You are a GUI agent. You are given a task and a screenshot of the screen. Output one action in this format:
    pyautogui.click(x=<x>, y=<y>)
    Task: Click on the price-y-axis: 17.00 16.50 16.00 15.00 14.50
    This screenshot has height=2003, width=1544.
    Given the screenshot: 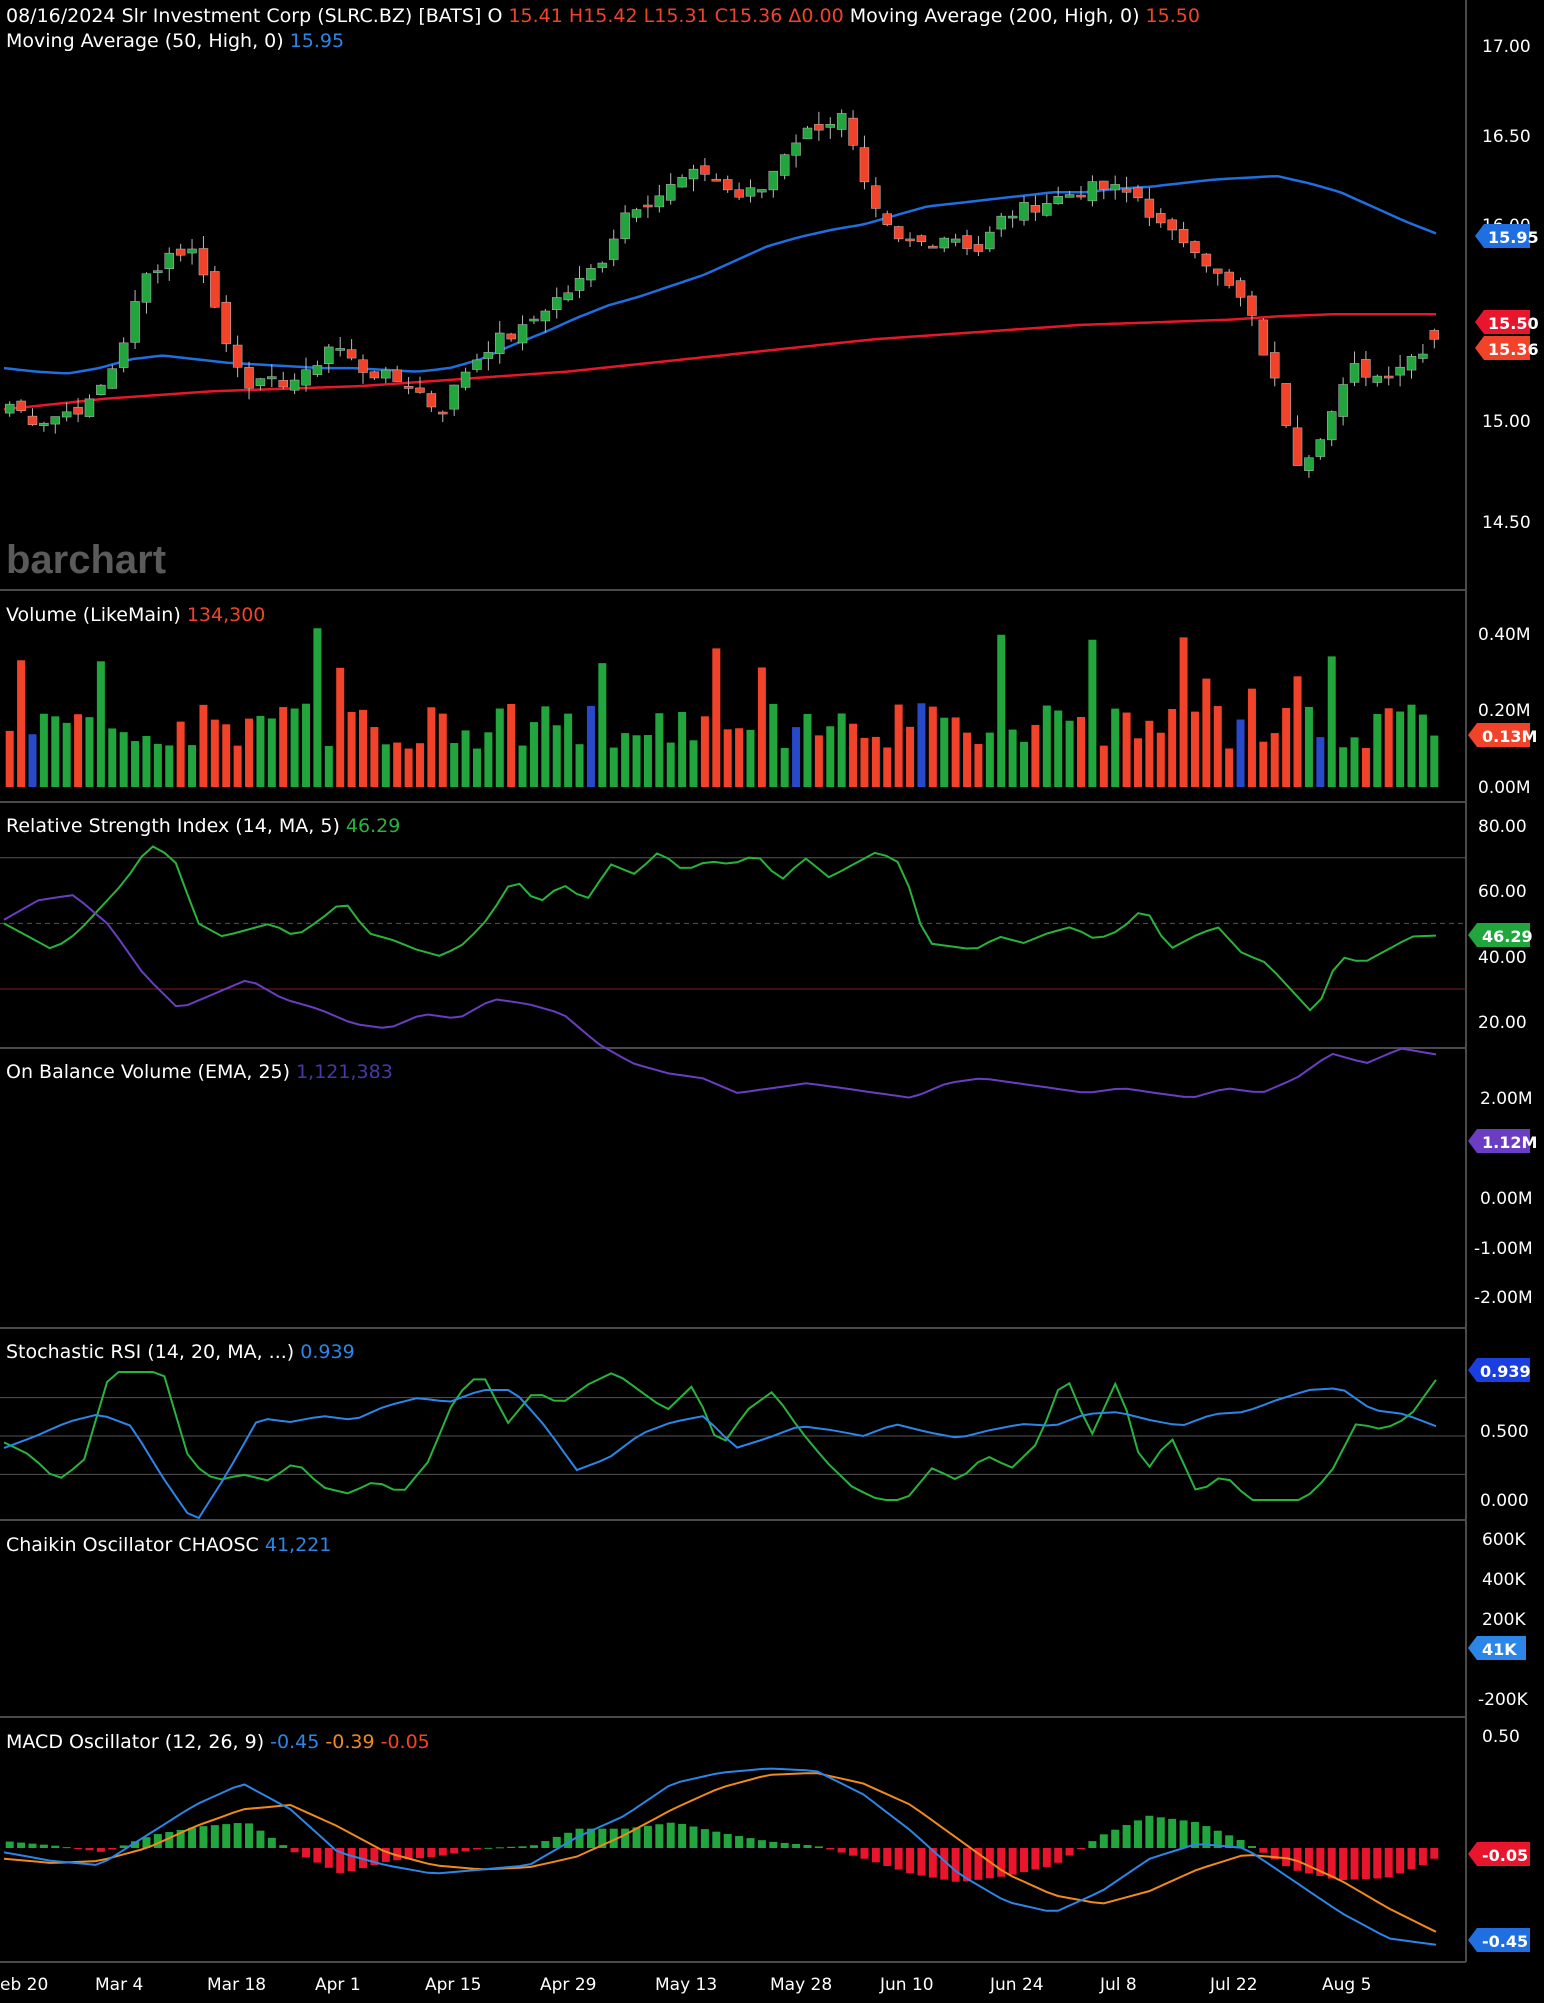 What is the action you would take?
    pyautogui.click(x=1506, y=285)
    